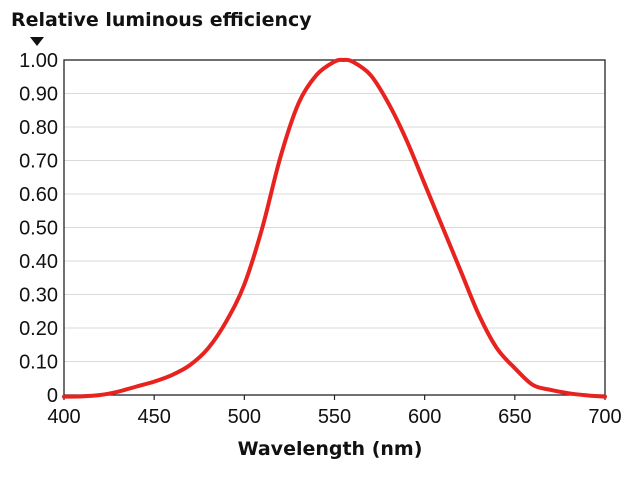  I want to click on y-tick-label: 0.20, so click(38, 329).